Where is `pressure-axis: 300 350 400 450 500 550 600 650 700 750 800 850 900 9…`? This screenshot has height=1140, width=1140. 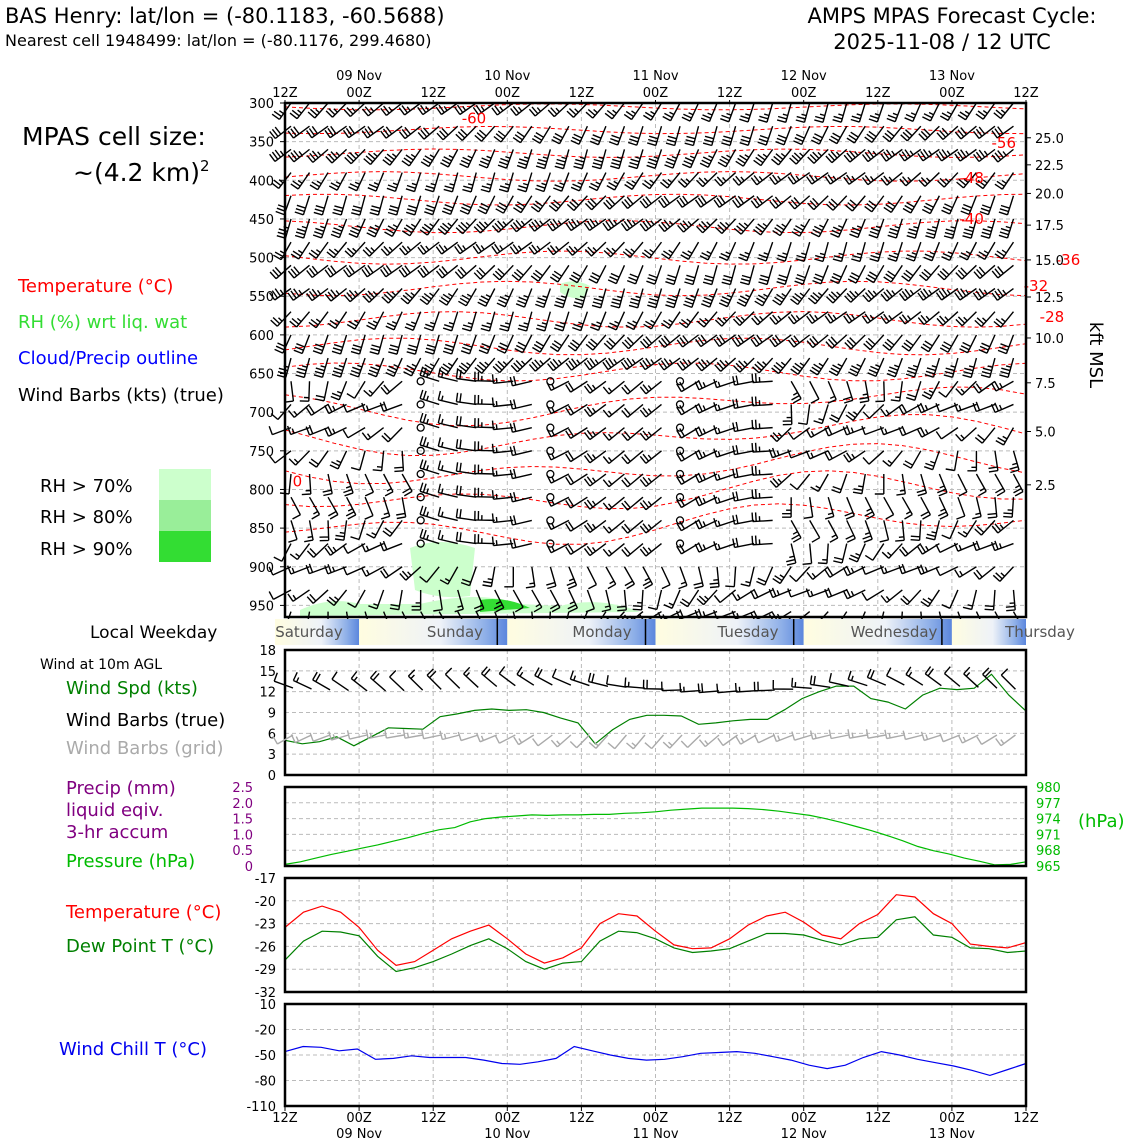
pressure-axis: 300 350 400 450 500 550 600 650 700 750 800 850 900 9… is located at coordinates (267, 355).